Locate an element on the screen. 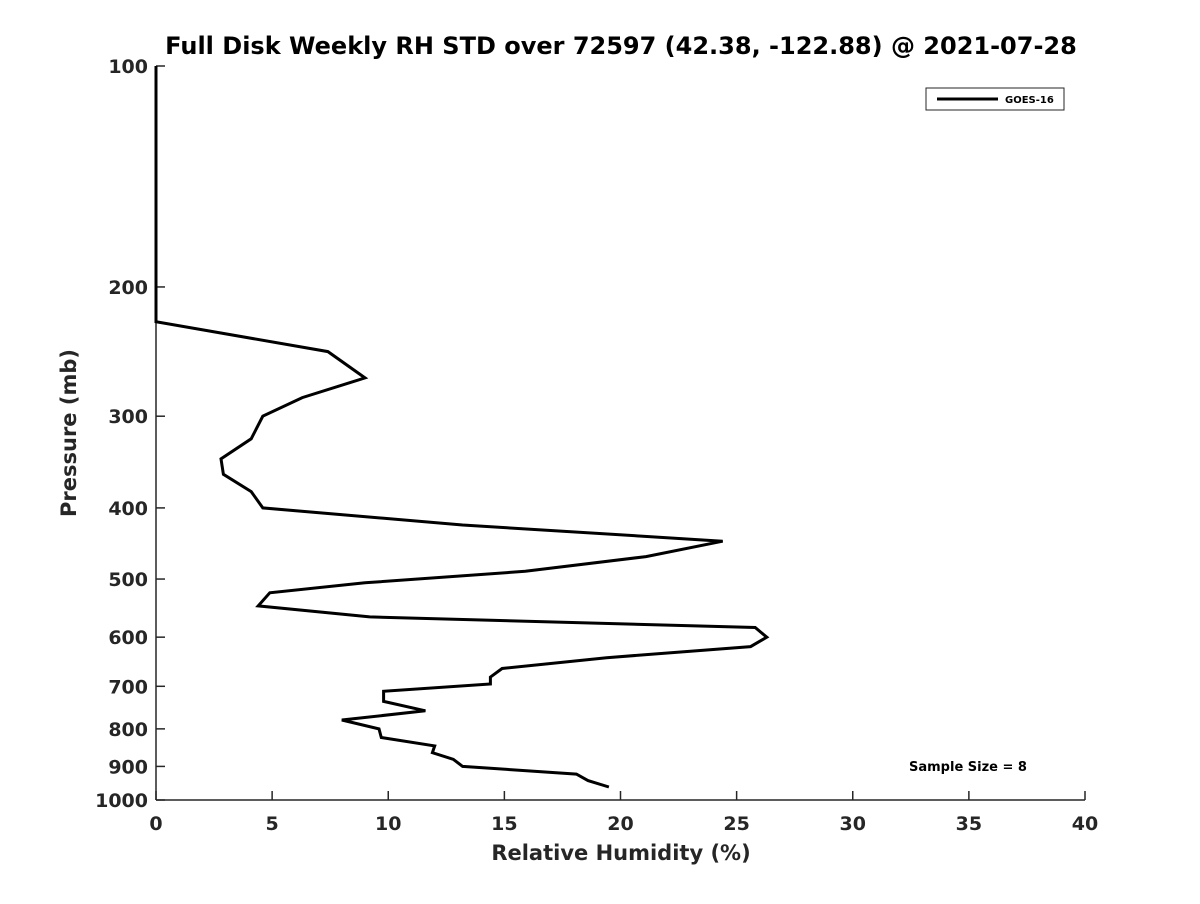 The height and width of the screenshot is (904, 1200). sample-size-annotation: Sample Size = 8 is located at coordinates (968, 767).